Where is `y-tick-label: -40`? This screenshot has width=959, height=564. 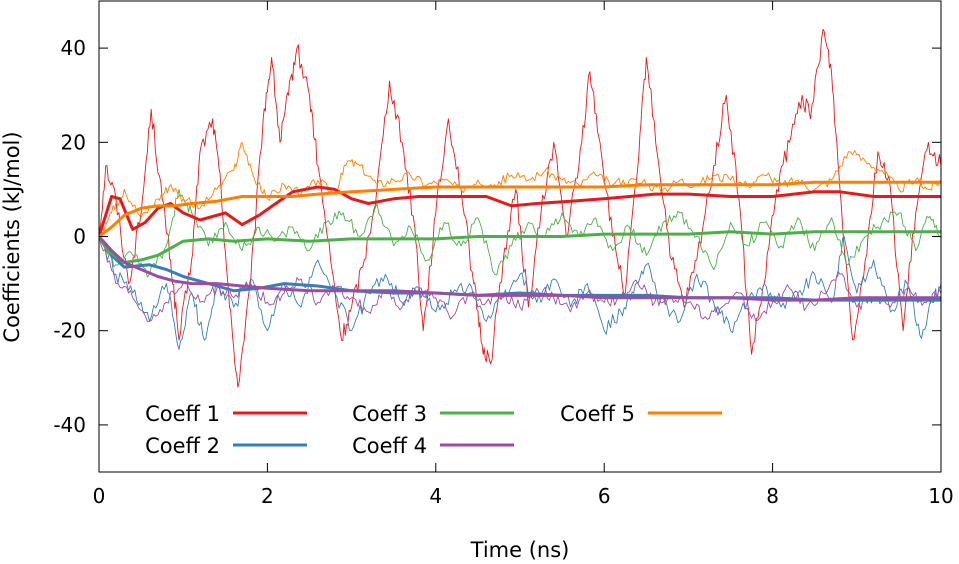
y-tick-label: -40 is located at coordinates (69, 425).